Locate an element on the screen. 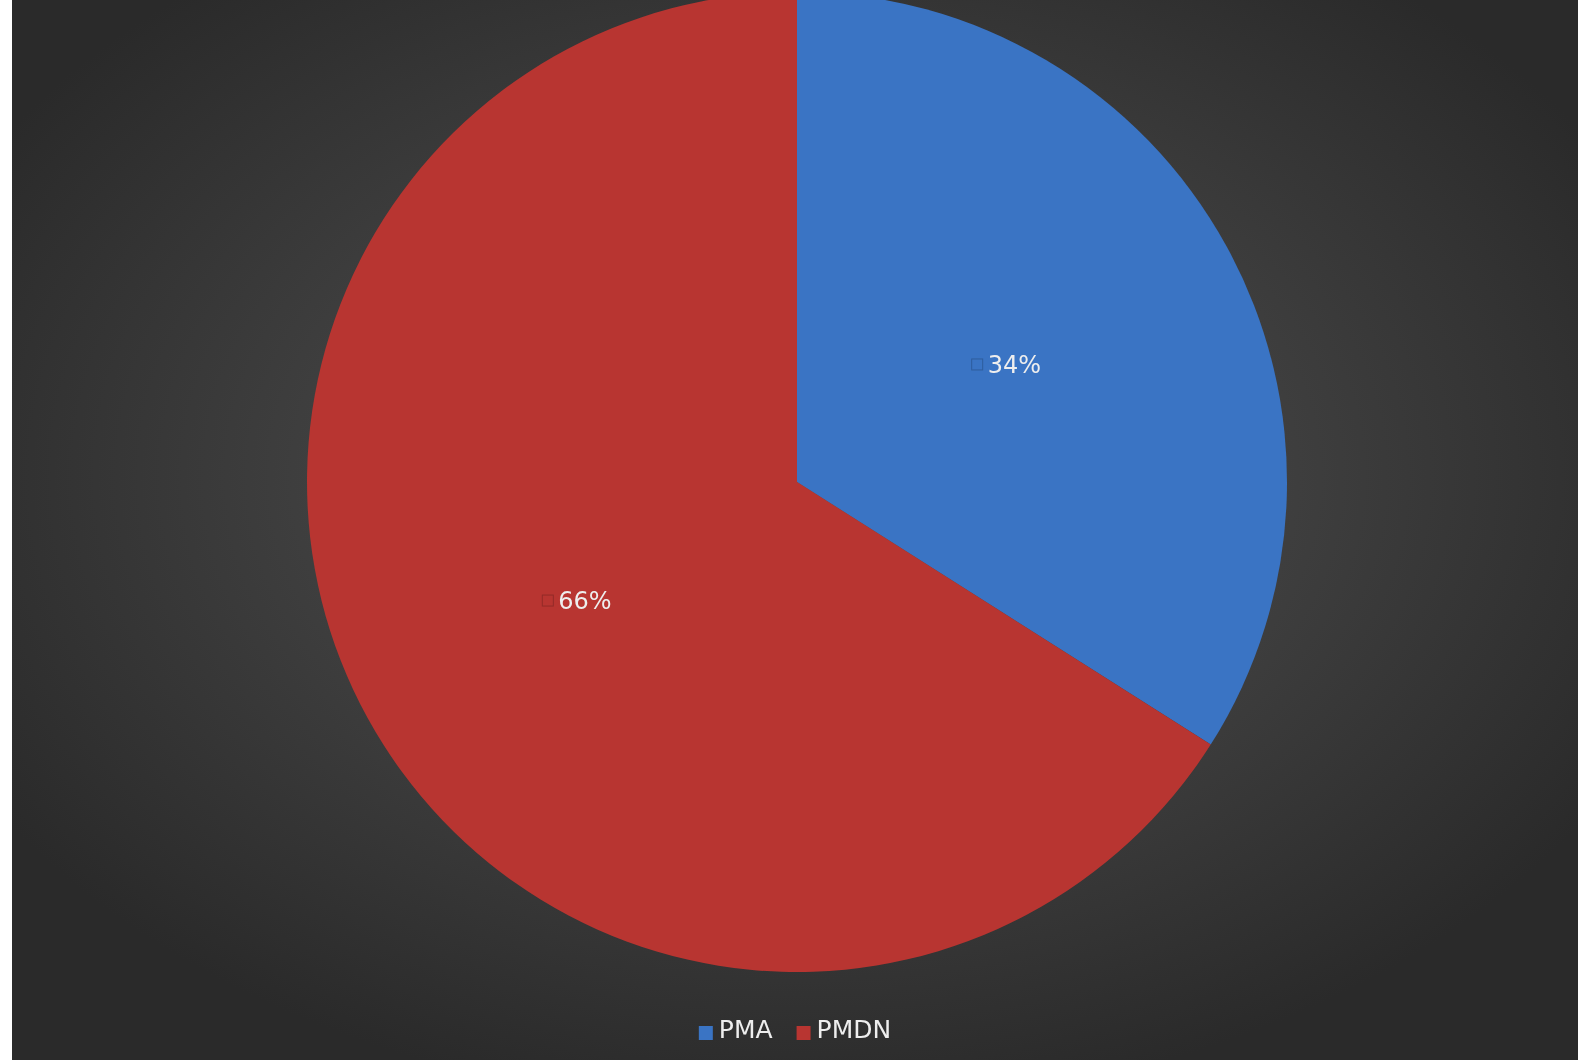  data-label: 34% is located at coordinates (1014, 364).